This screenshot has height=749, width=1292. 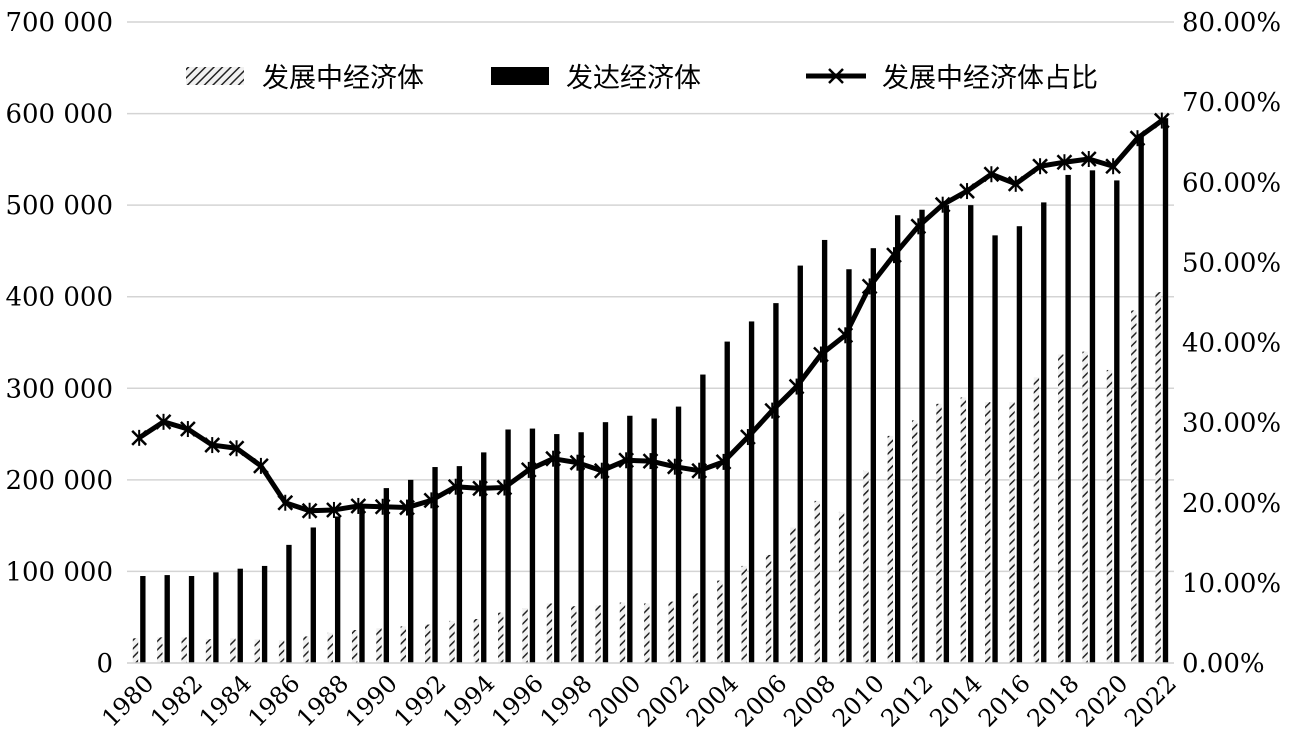 I want to click on legend-item-share: 发展中经济体占比, so click(x=952, y=78).